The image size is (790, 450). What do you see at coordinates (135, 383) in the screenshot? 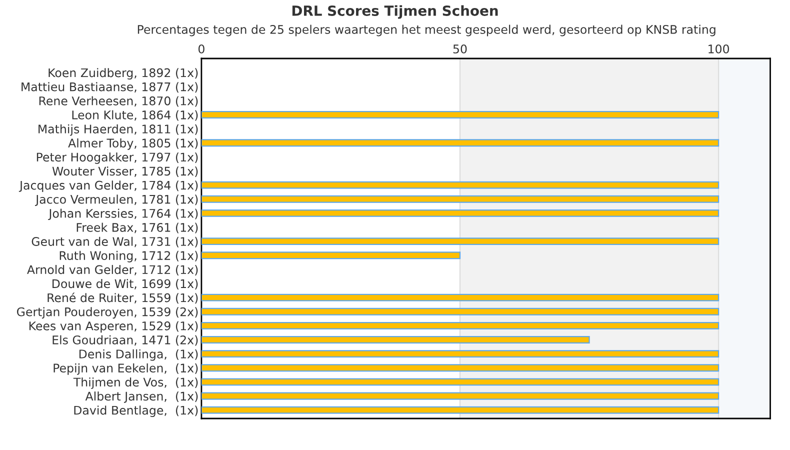
I see `y-tick-label: Thijmen de Vos, (1x)` at bounding box center [135, 383].